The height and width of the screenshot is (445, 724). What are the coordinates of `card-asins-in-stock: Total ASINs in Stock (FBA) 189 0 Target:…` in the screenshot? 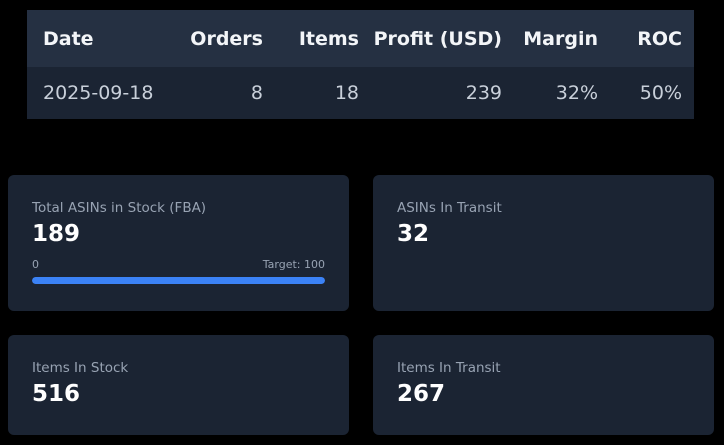 It's located at (178, 243).